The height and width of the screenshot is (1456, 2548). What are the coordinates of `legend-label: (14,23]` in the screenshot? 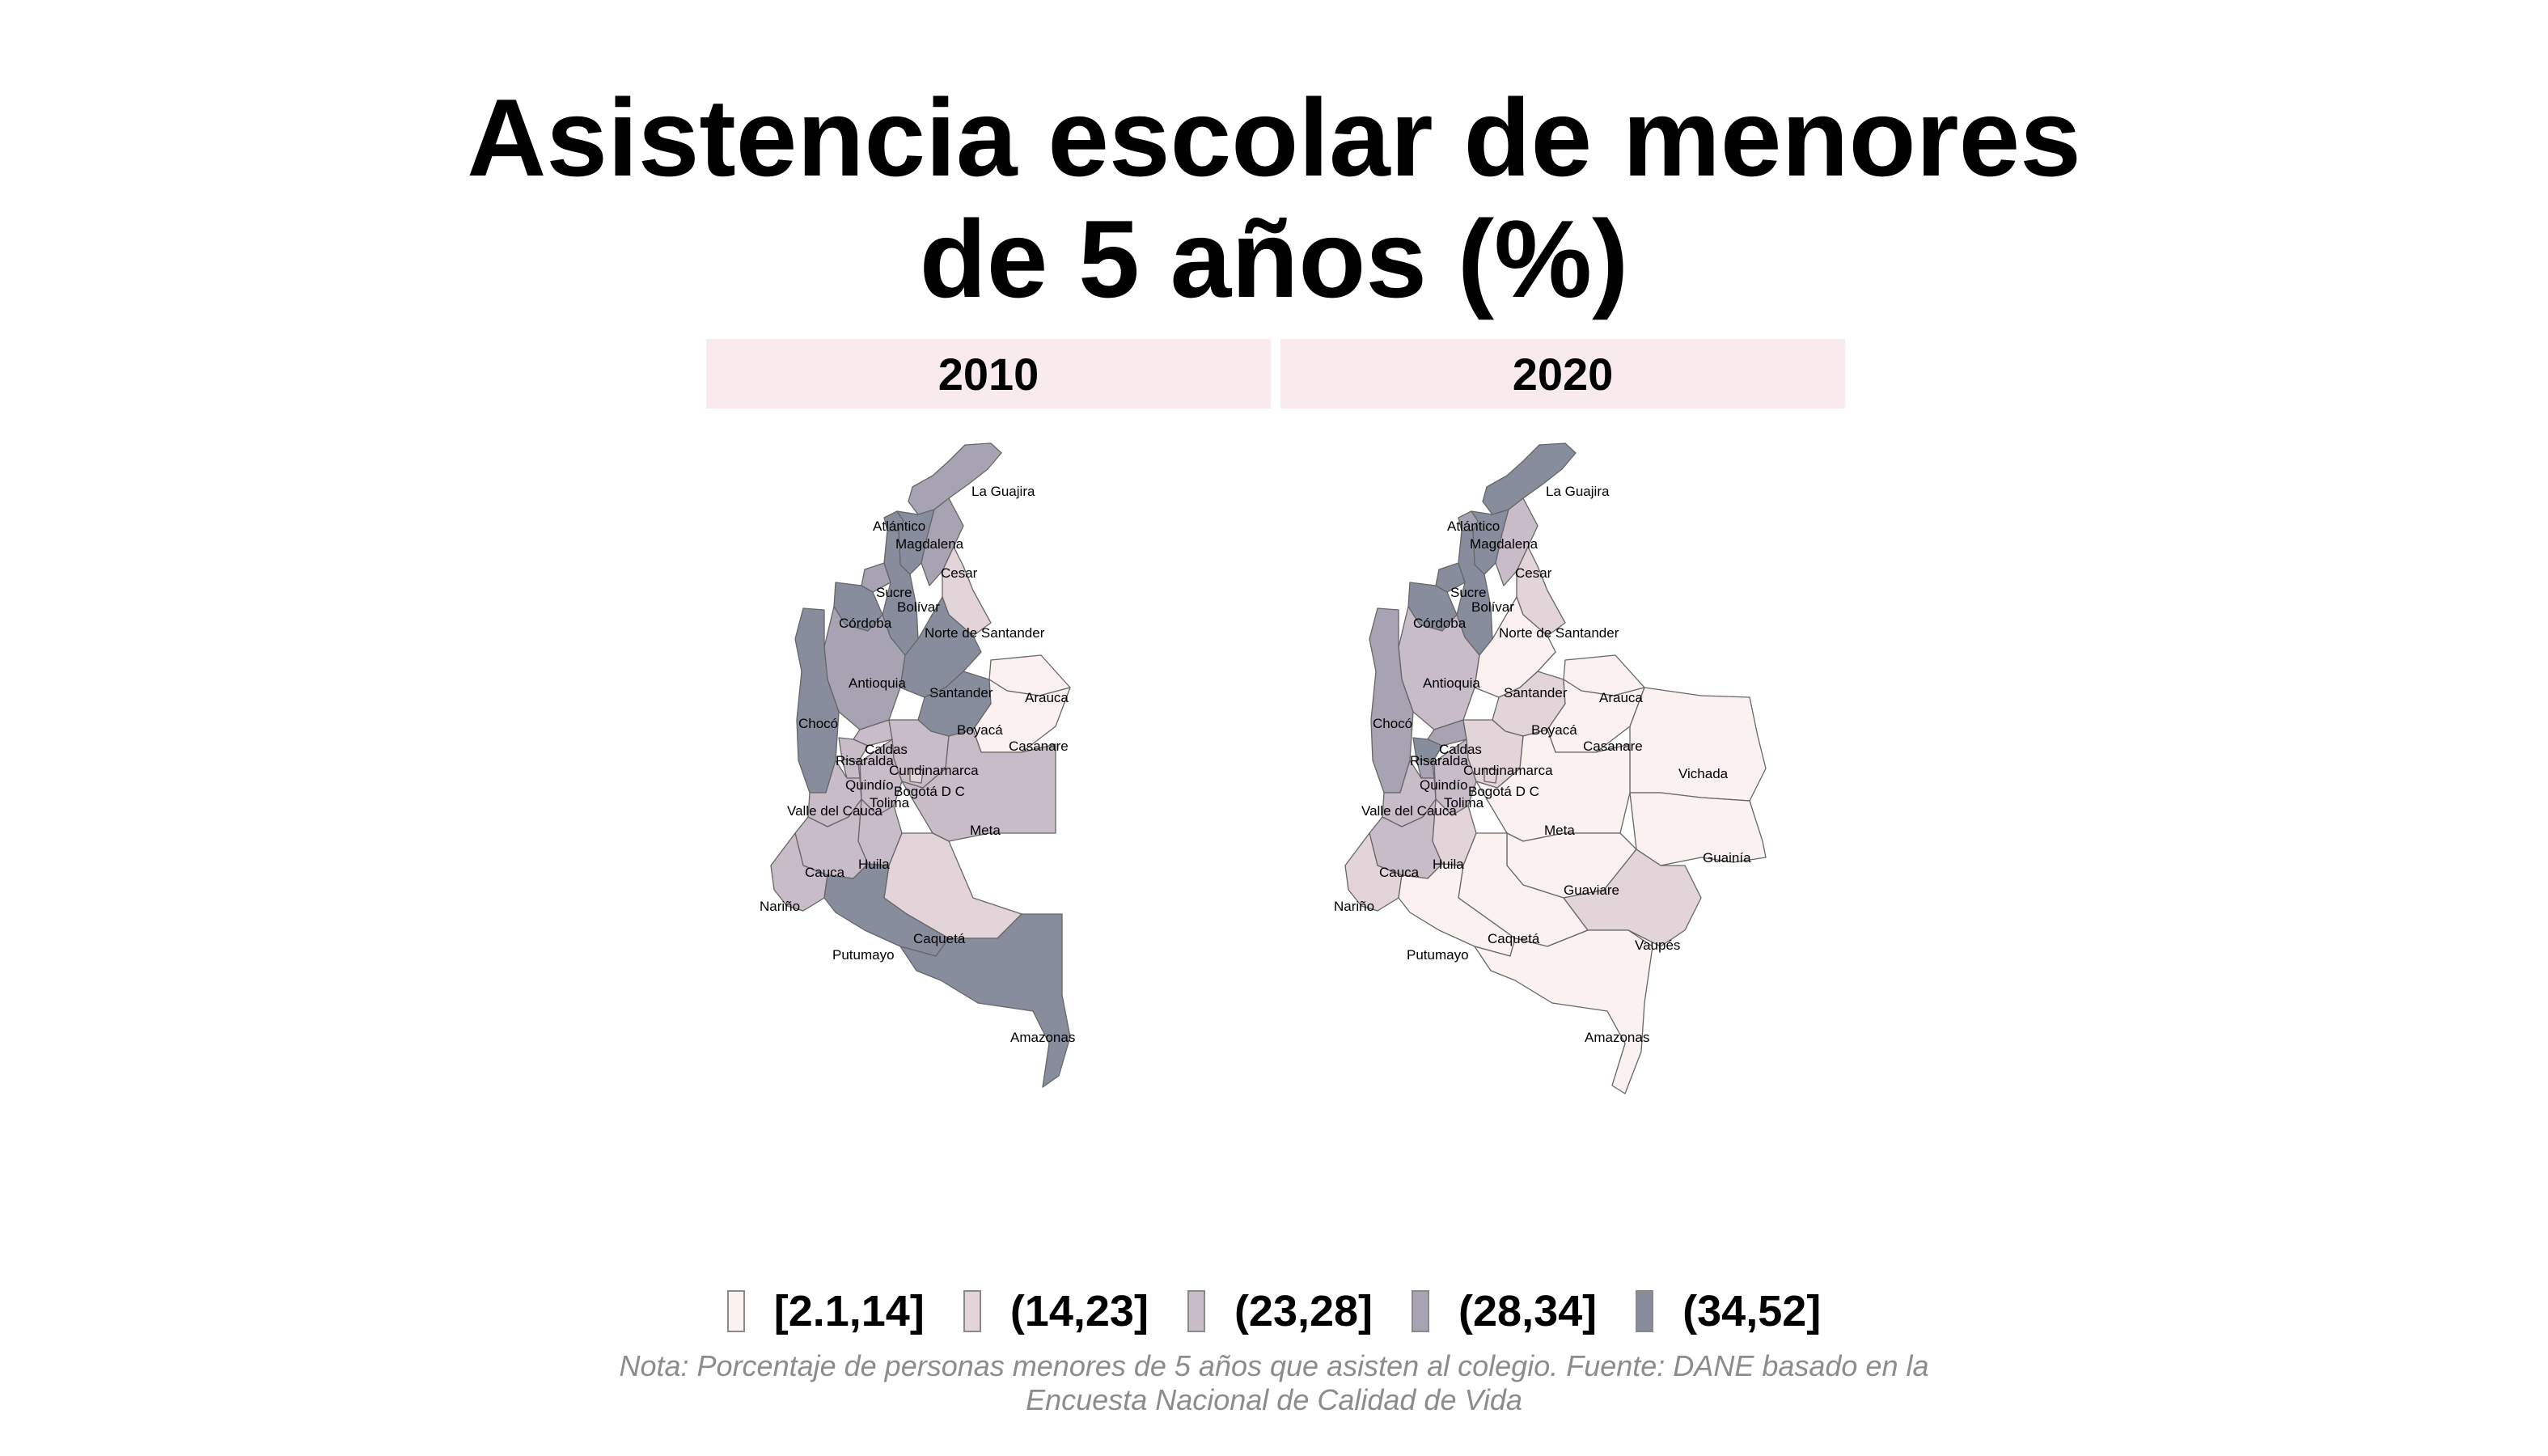 It's located at (1079, 1311).